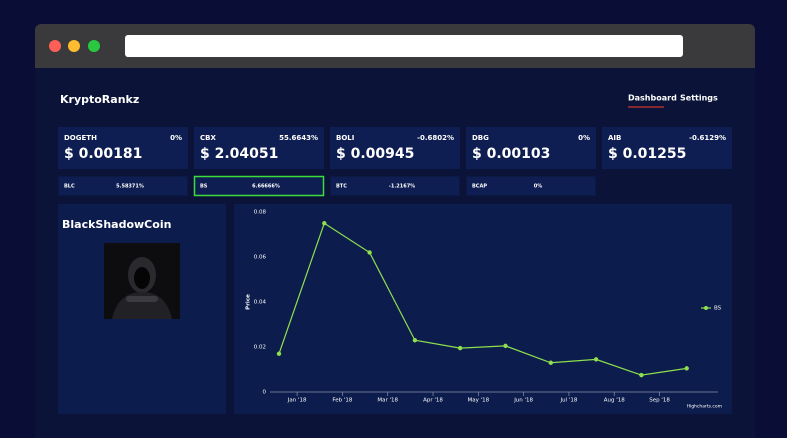 The height and width of the screenshot is (438, 787). I want to click on coin-name: BlackShadowCoin, so click(116, 224).